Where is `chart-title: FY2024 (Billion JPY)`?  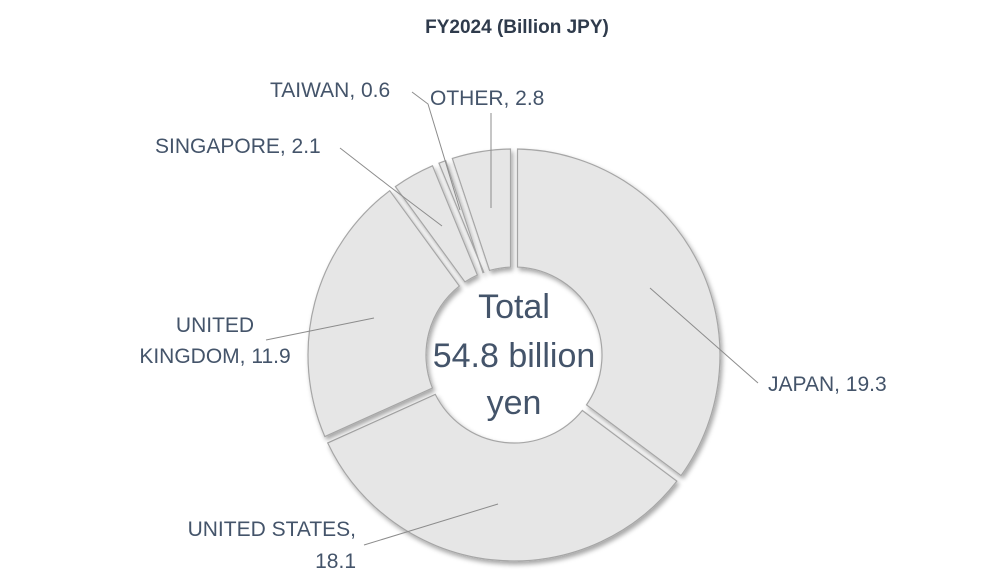
chart-title: FY2024 (Billion JPY) is located at coordinates (517, 27).